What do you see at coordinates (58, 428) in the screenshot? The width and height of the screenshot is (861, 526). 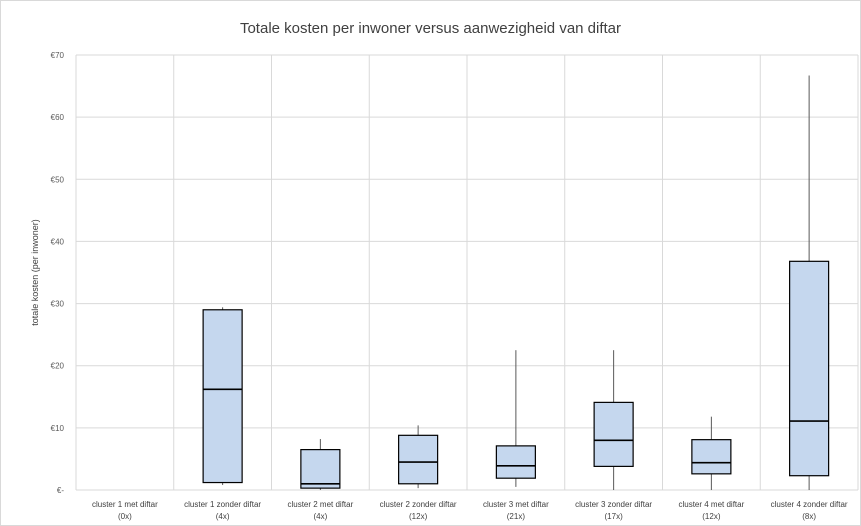 I see `y-tick-label: €10` at bounding box center [58, 428].